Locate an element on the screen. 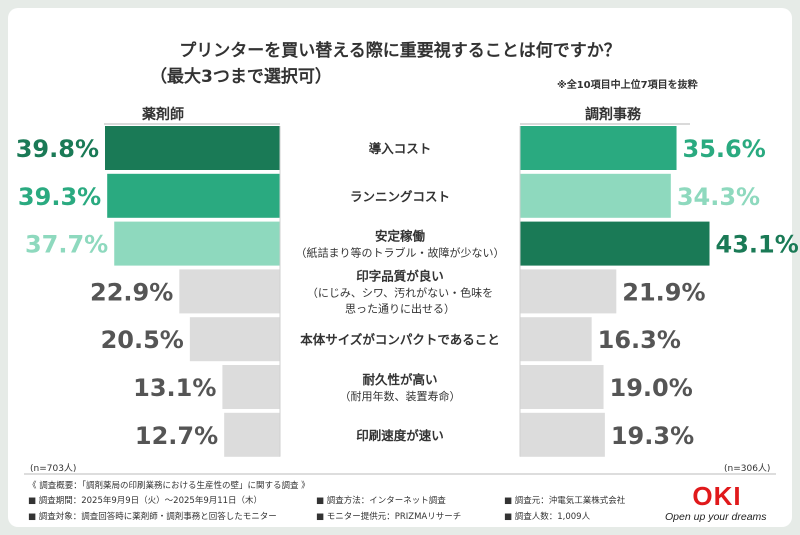 The image size is (800, 535). sample-size-pharmacist: (n=703人) is located at coordinates (53, 469).